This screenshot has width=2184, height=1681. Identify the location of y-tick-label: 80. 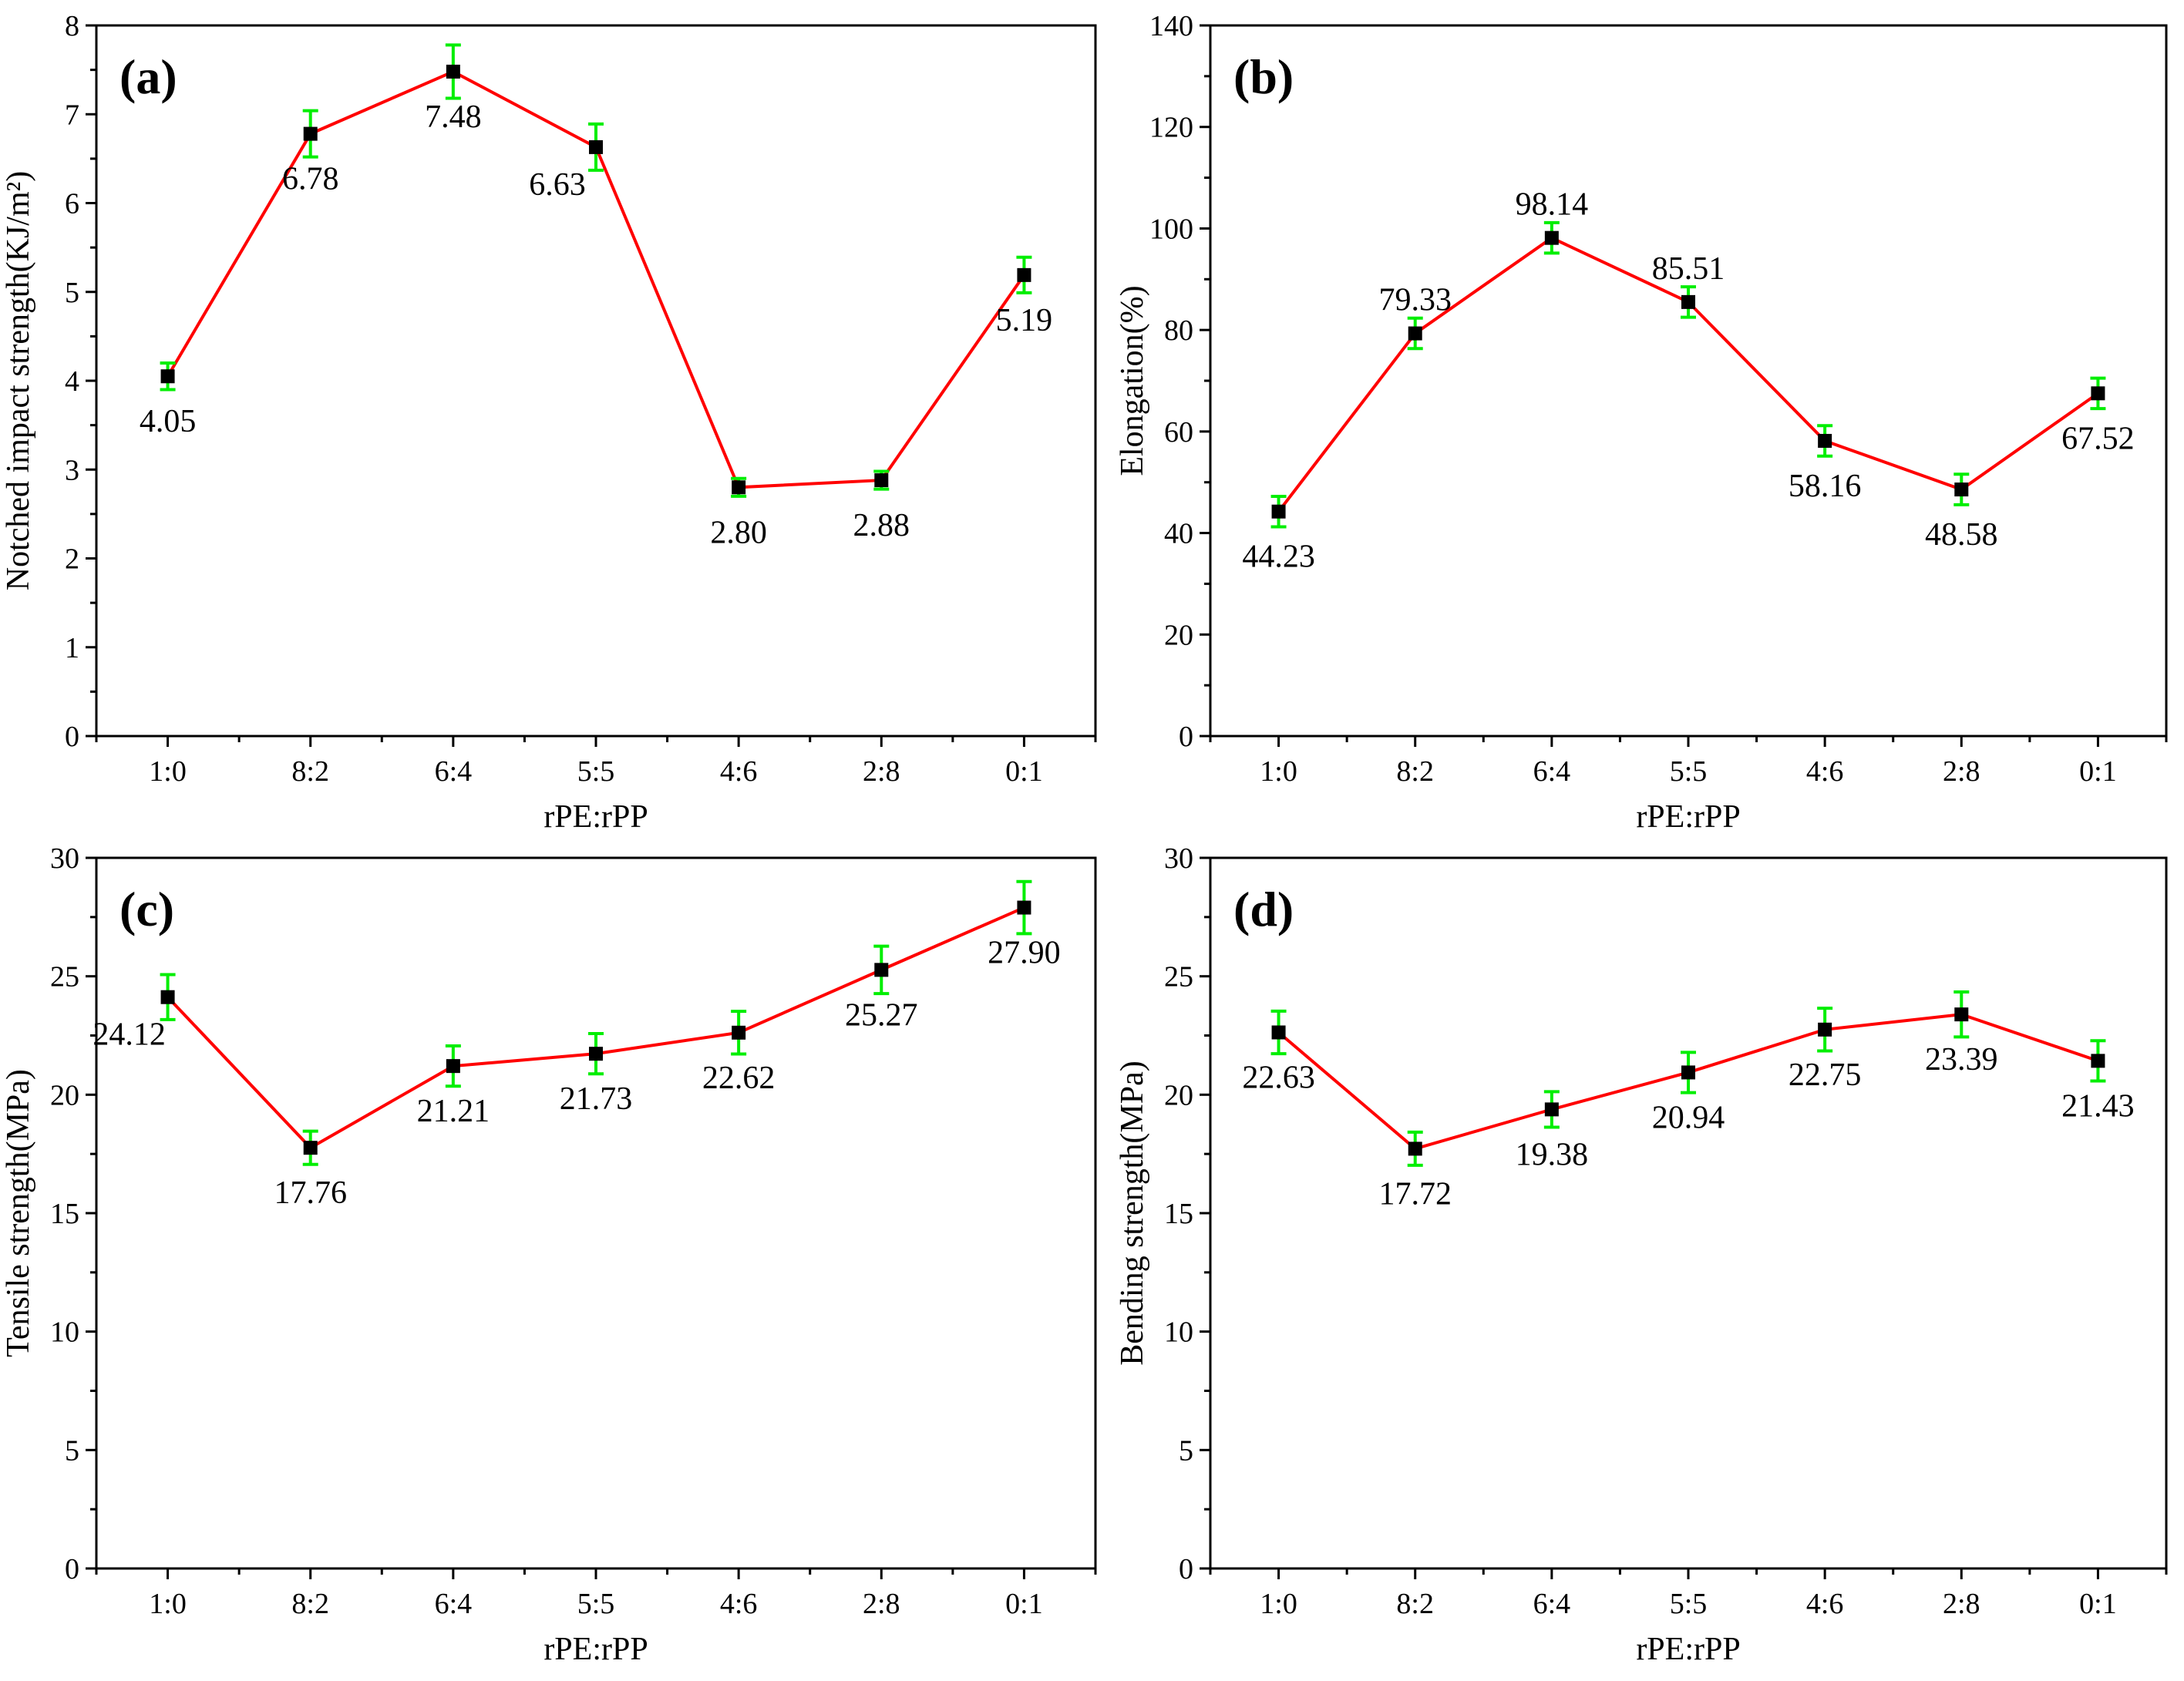
(1178, 330).